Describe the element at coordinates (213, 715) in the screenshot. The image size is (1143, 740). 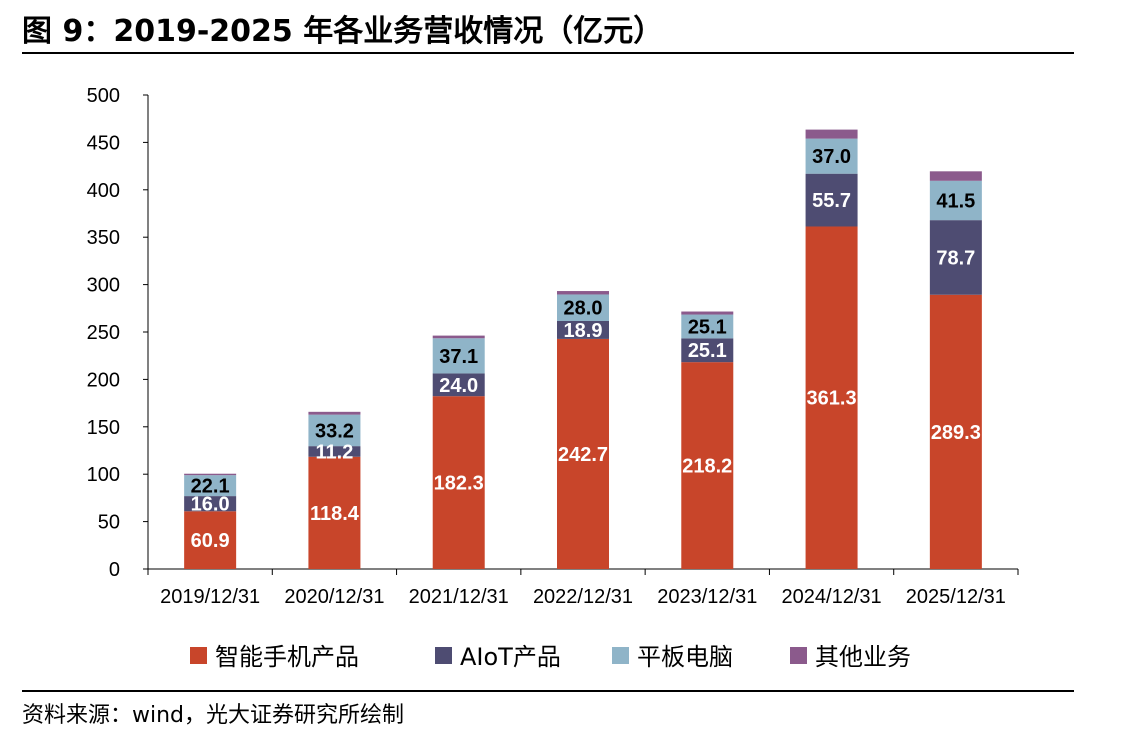
I see `source-note: 资料来源：wind，光大证券研究所绘制` at that location.